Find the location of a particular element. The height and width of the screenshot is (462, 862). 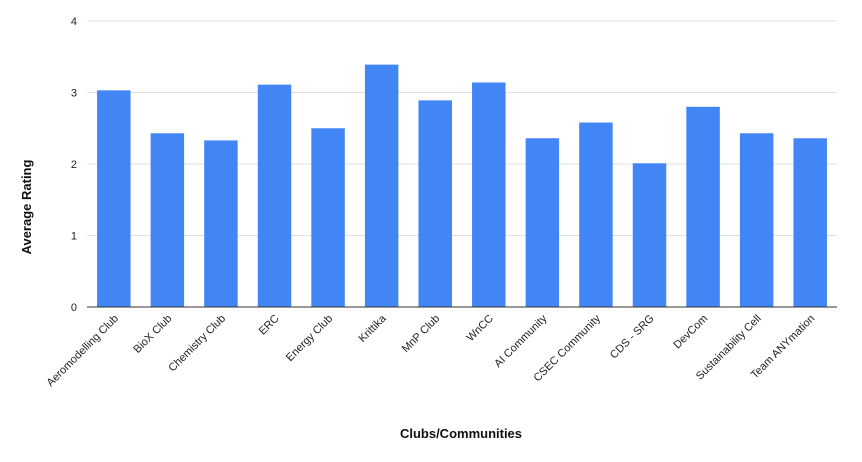

y-tick-label: 0 is located at coordinates (74, 308).